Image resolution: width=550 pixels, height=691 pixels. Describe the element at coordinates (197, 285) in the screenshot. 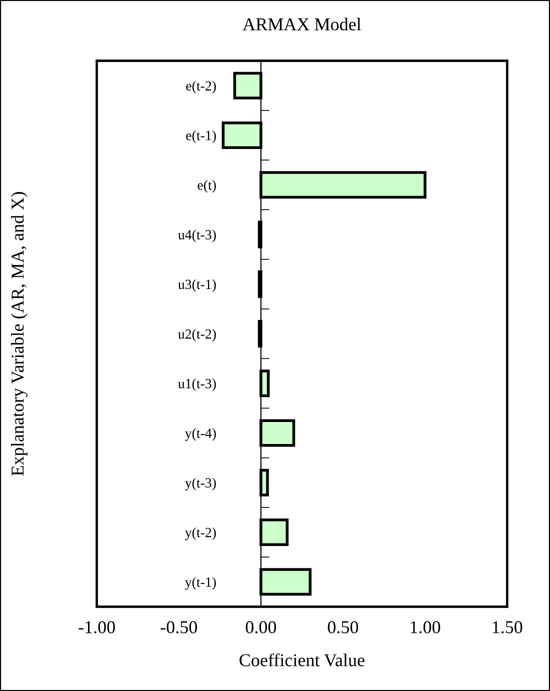

I see `y-tick-label: u3(t-1)` at that location.